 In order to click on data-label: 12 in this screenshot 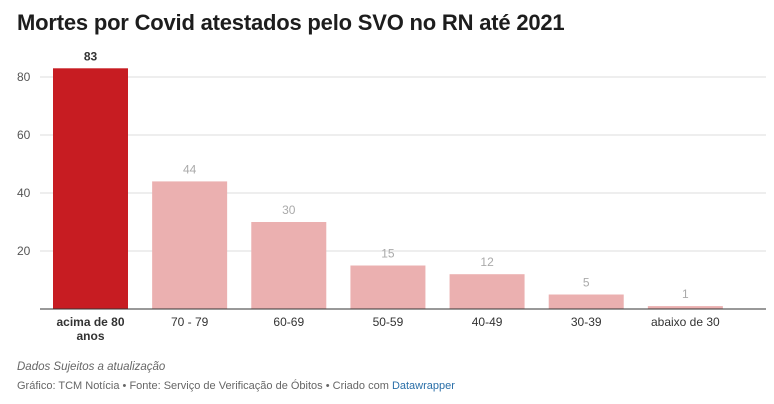, I will do `click(487, 262)`.